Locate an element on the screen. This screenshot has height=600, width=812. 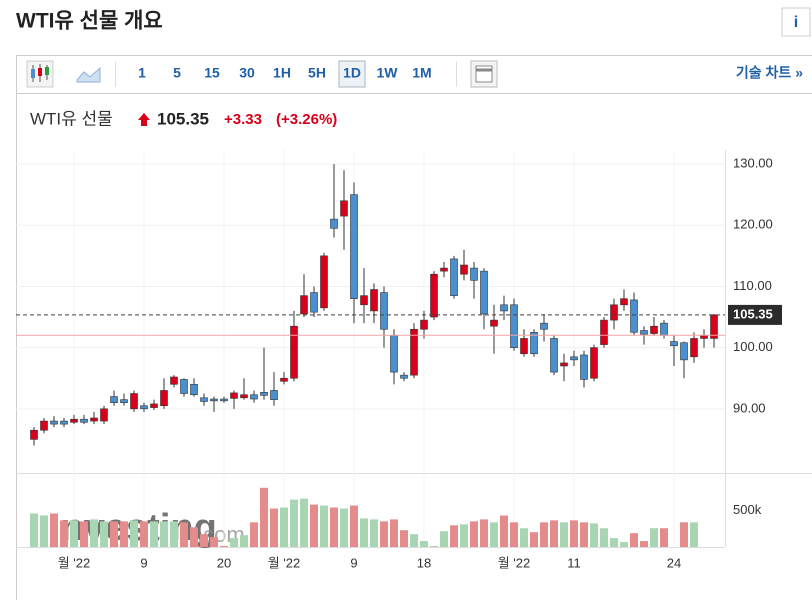
x-tick-label: 9 is located at coordinates (353, 562).